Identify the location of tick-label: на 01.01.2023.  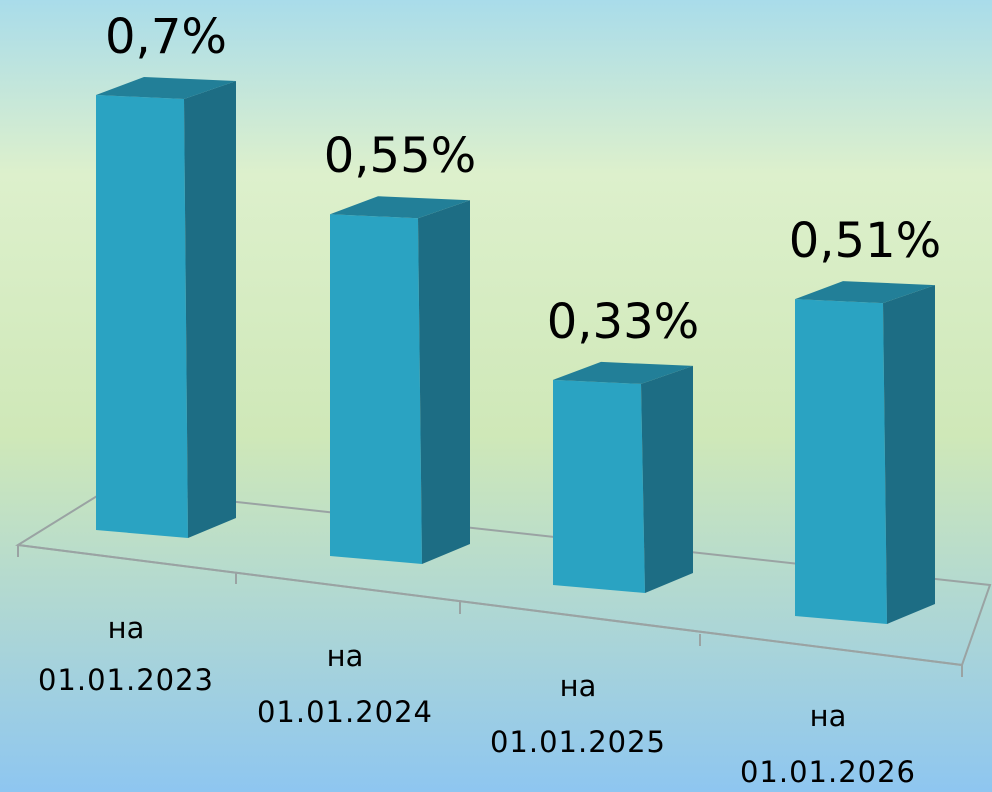
(126, 654).